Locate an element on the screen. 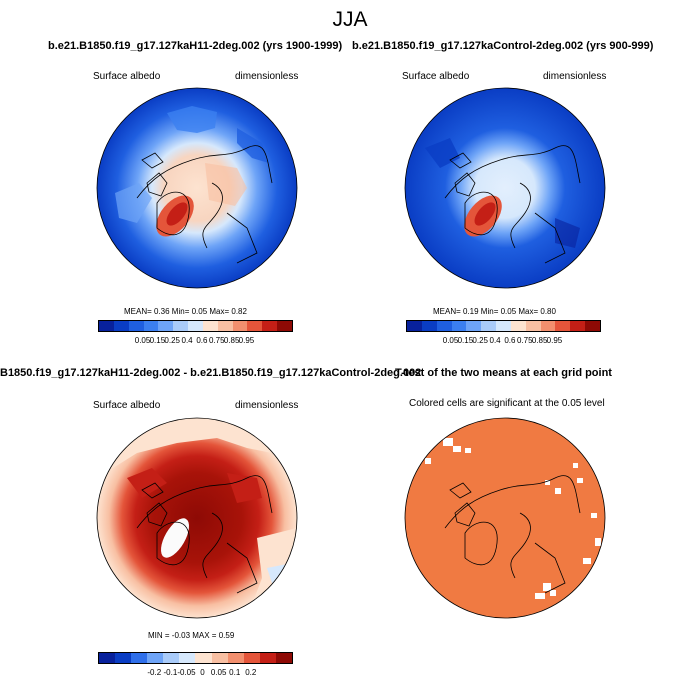 The width and height of the screenshot is (700, 700). panel3-colorbar is located at coordinates (195, 658).